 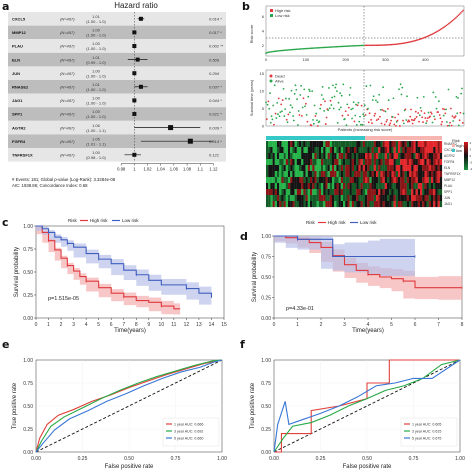 What do you see at coordinates (129, 406) in the screenshot?
I see `roc-diagonal` at bounding box center [129, 406].